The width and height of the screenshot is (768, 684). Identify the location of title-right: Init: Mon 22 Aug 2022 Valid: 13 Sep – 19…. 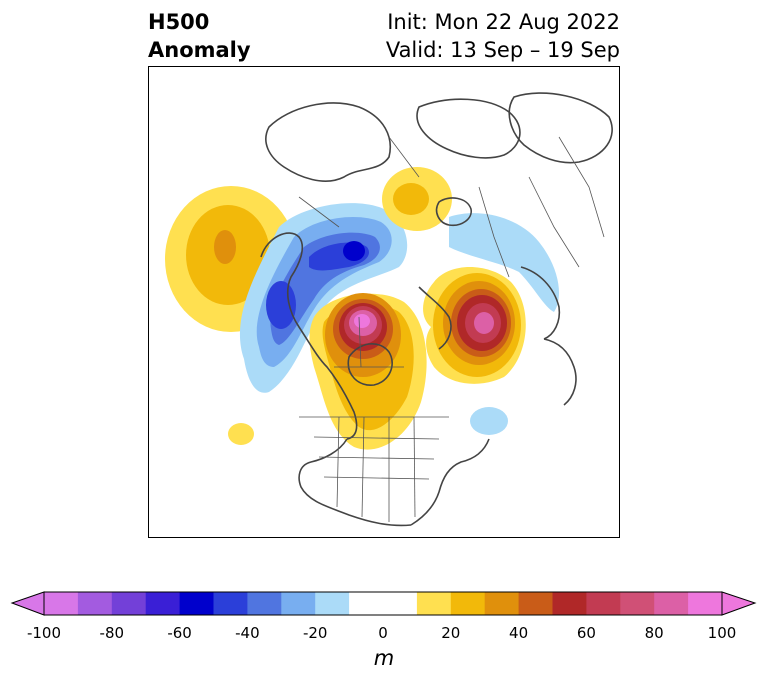
(503, 36).